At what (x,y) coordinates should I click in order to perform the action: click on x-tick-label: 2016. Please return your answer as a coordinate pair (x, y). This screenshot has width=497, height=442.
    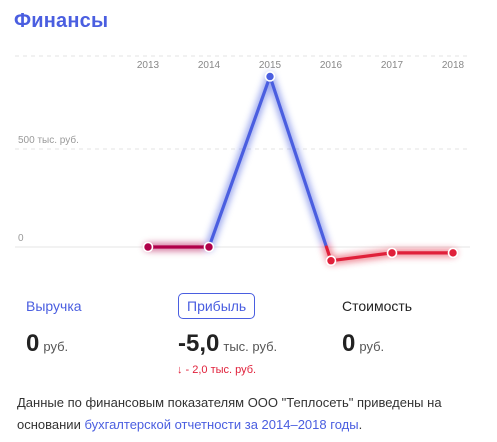
    Looking at the image, I should click on (331, 65).